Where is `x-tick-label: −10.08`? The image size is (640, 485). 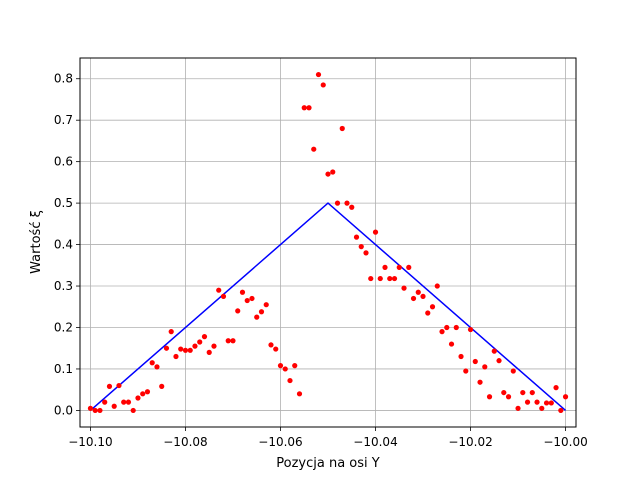
x-tick-label: −10.08 is located at coordinates (185, 442).